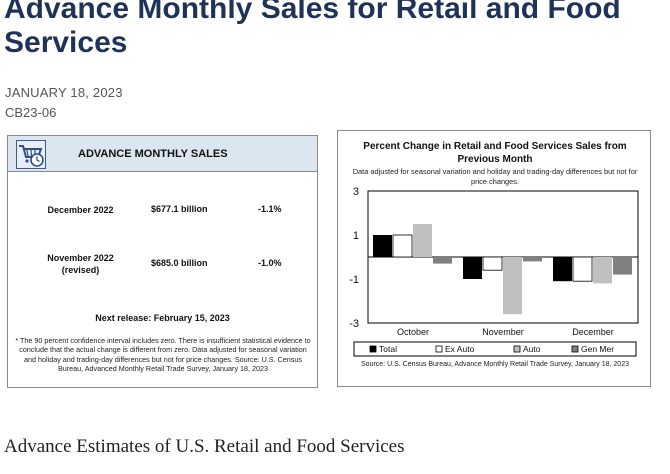  Describe the element at coordinates (31, 154) in the screenshot. I see `shopping-cart-clock-icon` at that location.